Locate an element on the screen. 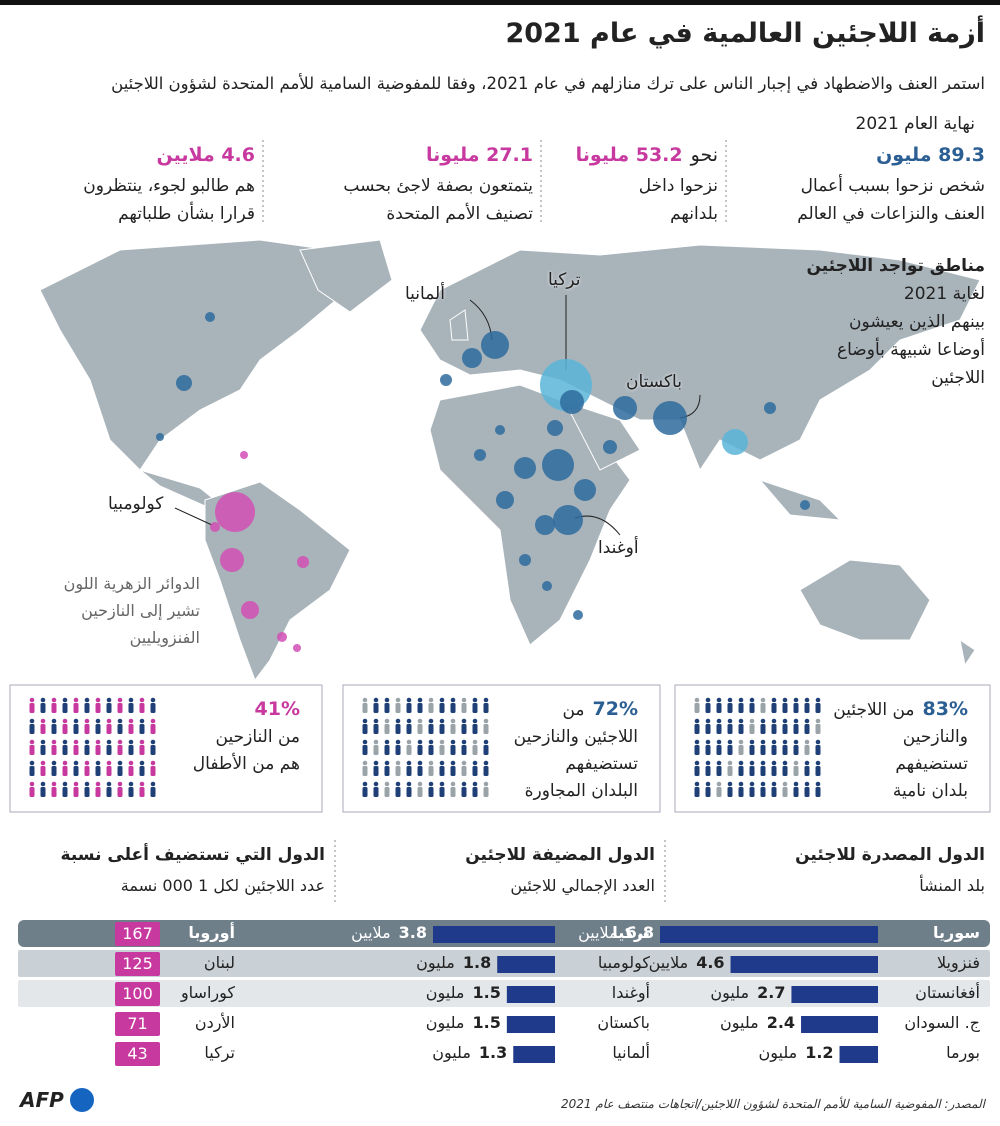  table-subtitle: العدد الإجمالي للاجئين is located at coordinates (582, 885).